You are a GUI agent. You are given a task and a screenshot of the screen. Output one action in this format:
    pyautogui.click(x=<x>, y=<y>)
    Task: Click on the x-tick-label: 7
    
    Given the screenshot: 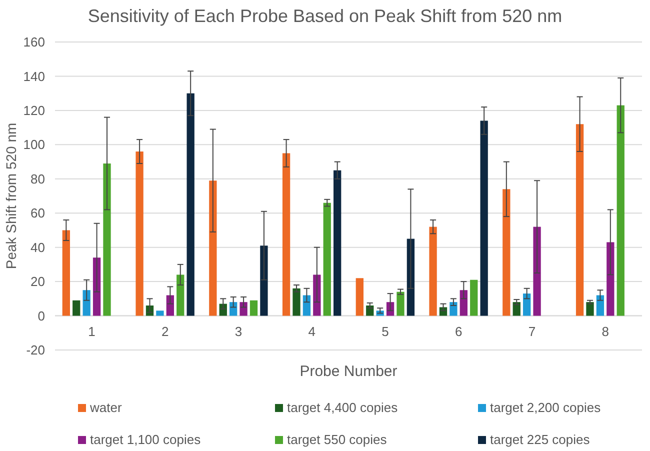 What is the action you would take?
    pyautogui.click(x=532, y=331)
    